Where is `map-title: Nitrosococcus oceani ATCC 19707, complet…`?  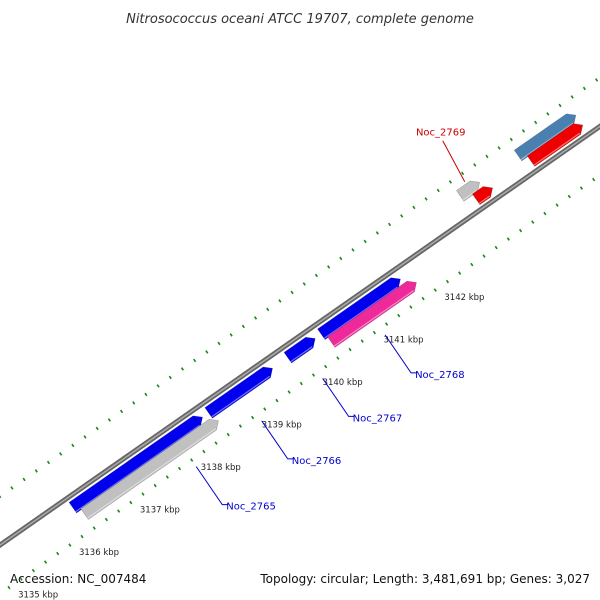
map-title: Nitrosococcus oceani ATCC 19707, complet… is located at coordinates (300, 19).